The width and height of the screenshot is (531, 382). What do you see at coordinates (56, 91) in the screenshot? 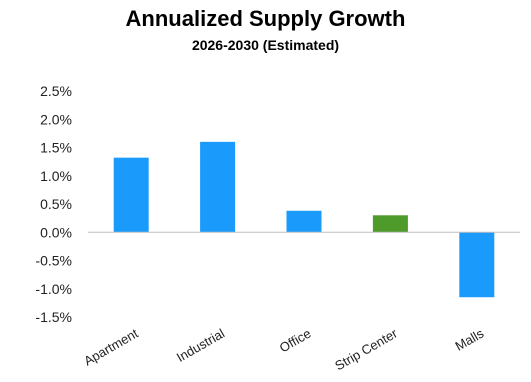
I see `y-tick-label: 2.5%` at bounding box center [56, 91].